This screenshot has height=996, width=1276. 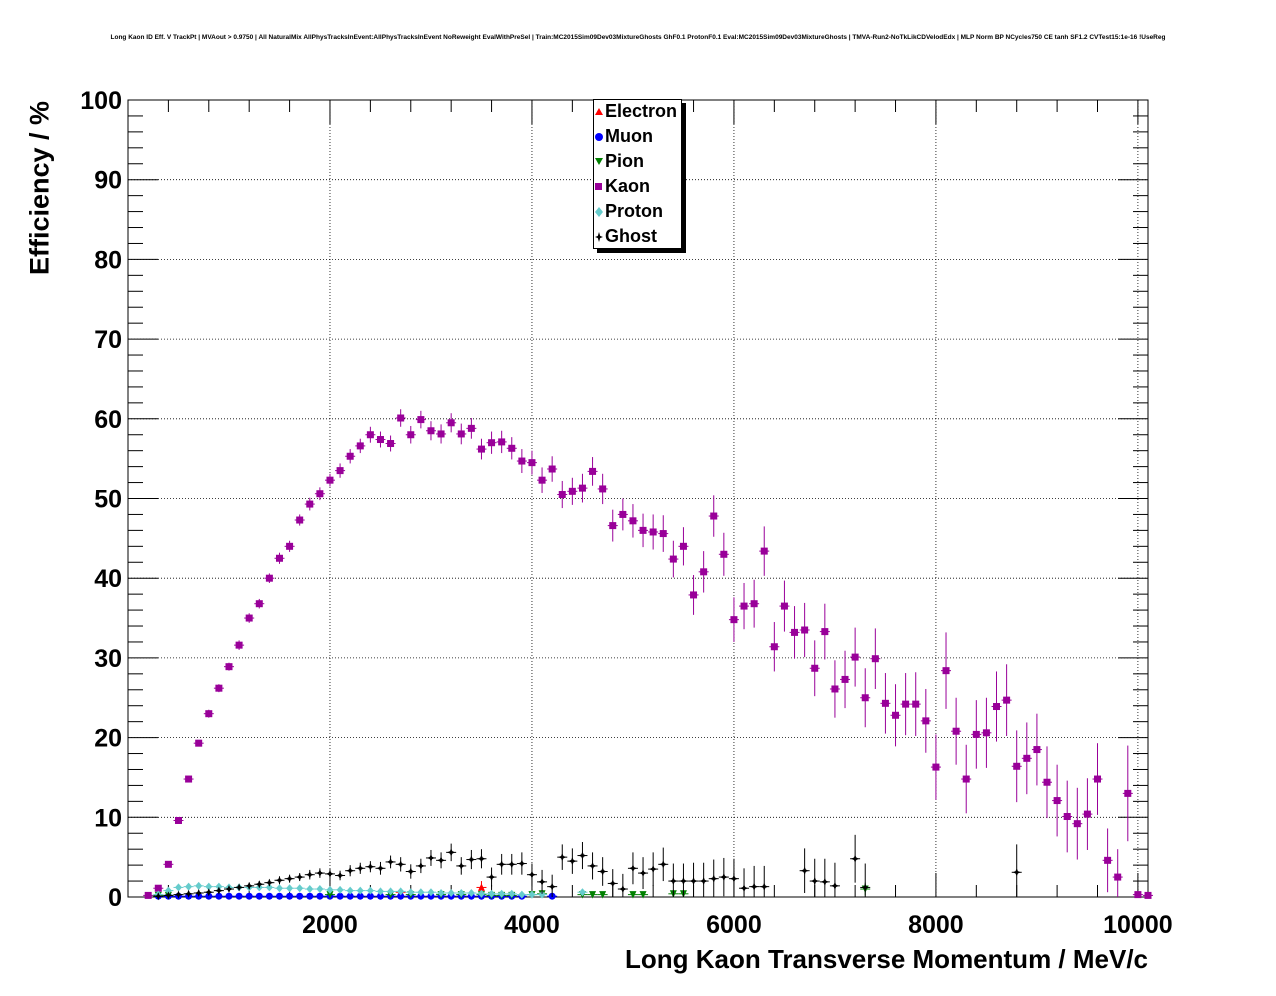 What do you see at coordinates (108, 659) in the screenshot?
I see `y-tick-label: 30` at bounding box center [108, 659].